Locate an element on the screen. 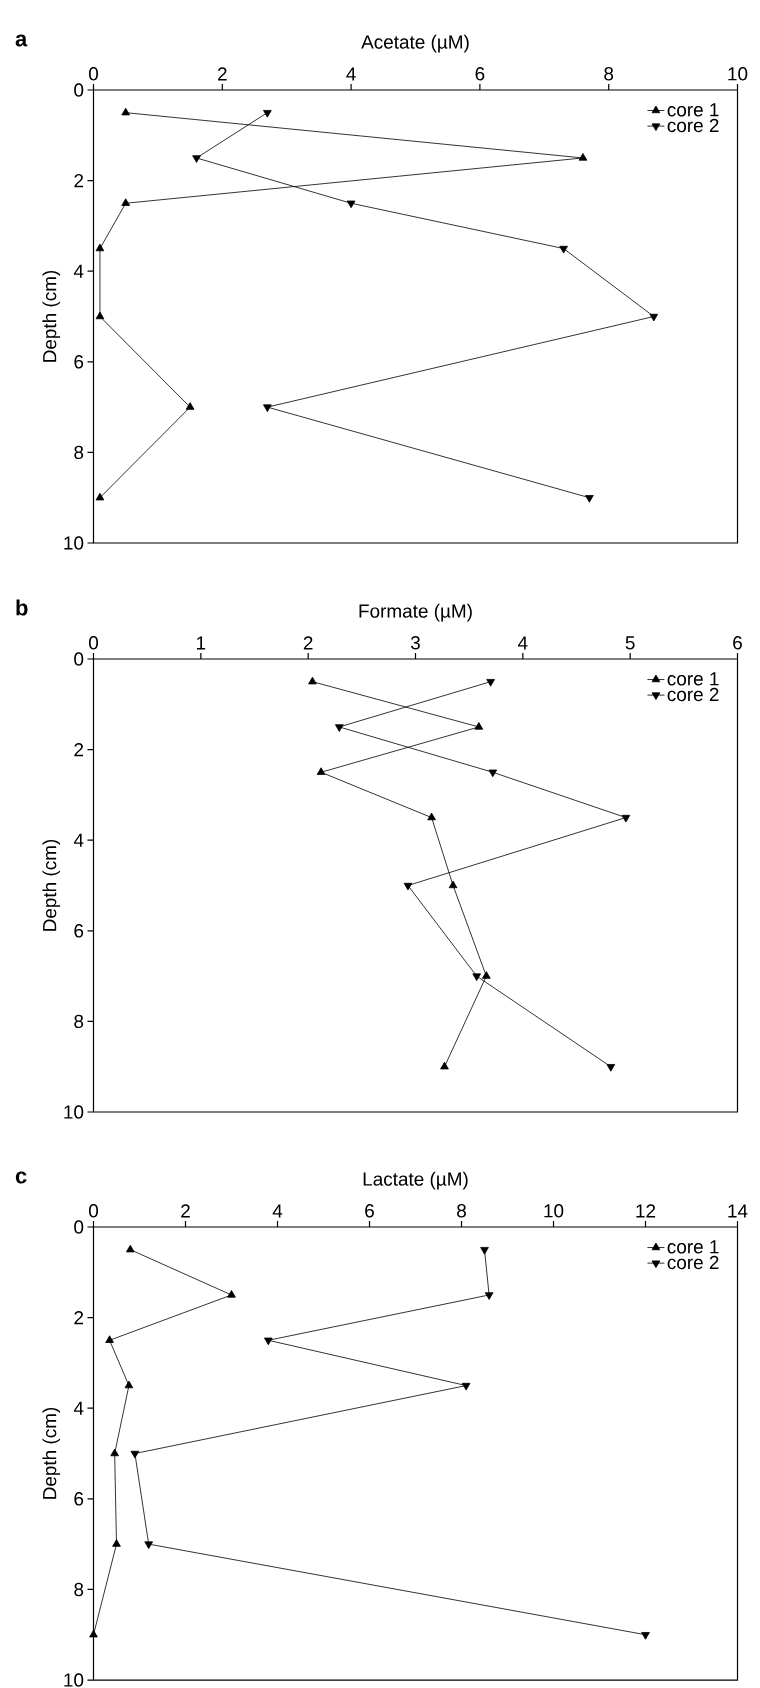  chart-title: b is located at coordinates (22, 607).